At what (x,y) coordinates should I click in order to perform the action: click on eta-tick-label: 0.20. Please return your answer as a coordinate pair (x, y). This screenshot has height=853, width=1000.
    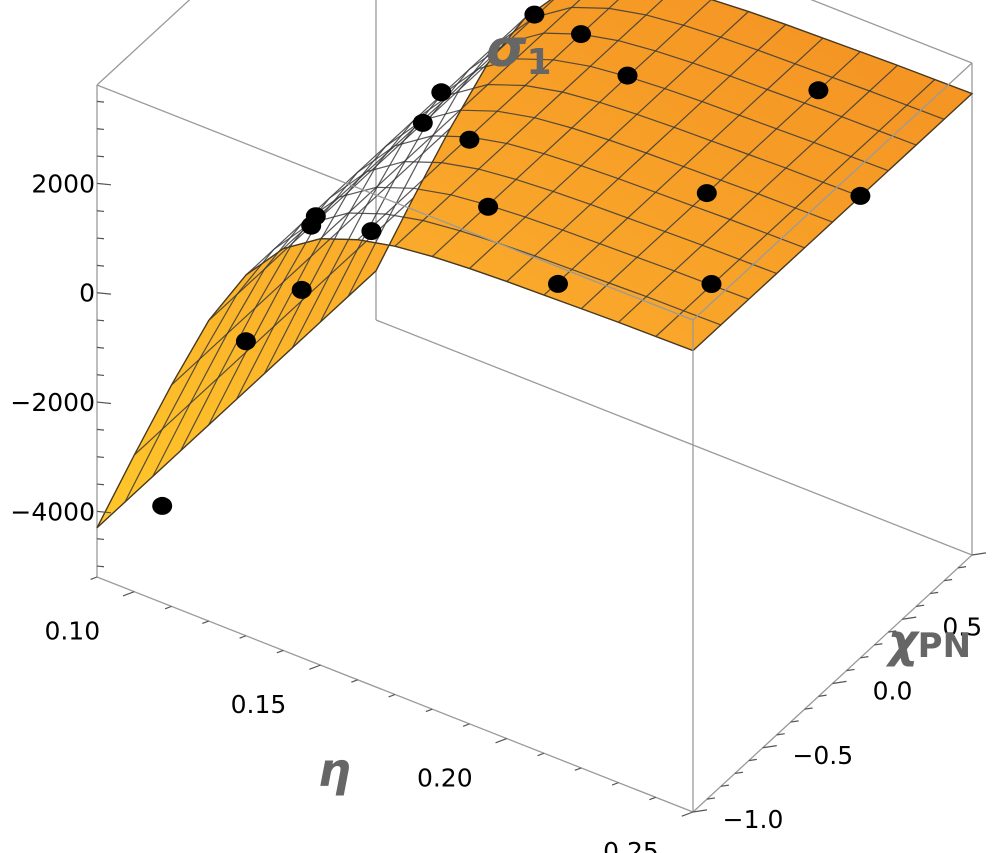
    Looking at the image, I should click on (445, 778).